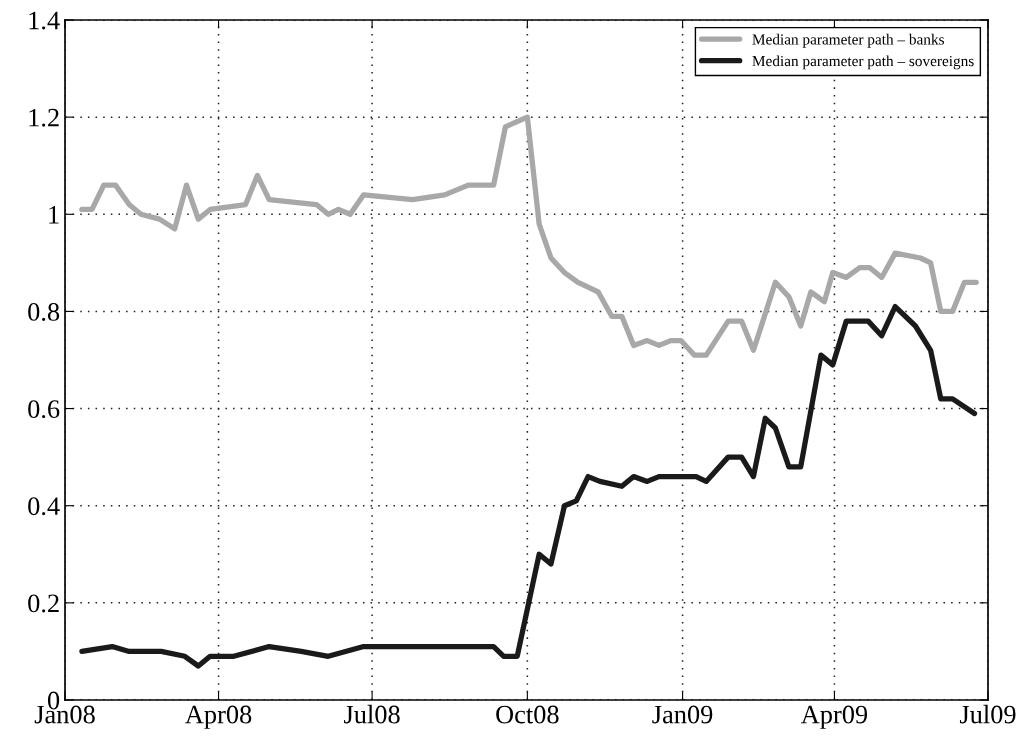 The height and width of the screenshot is (746, 1027). Describe the element at coordinates (44, 506) in the screenshot. I see `y-tick-label: 0.4` at that location.